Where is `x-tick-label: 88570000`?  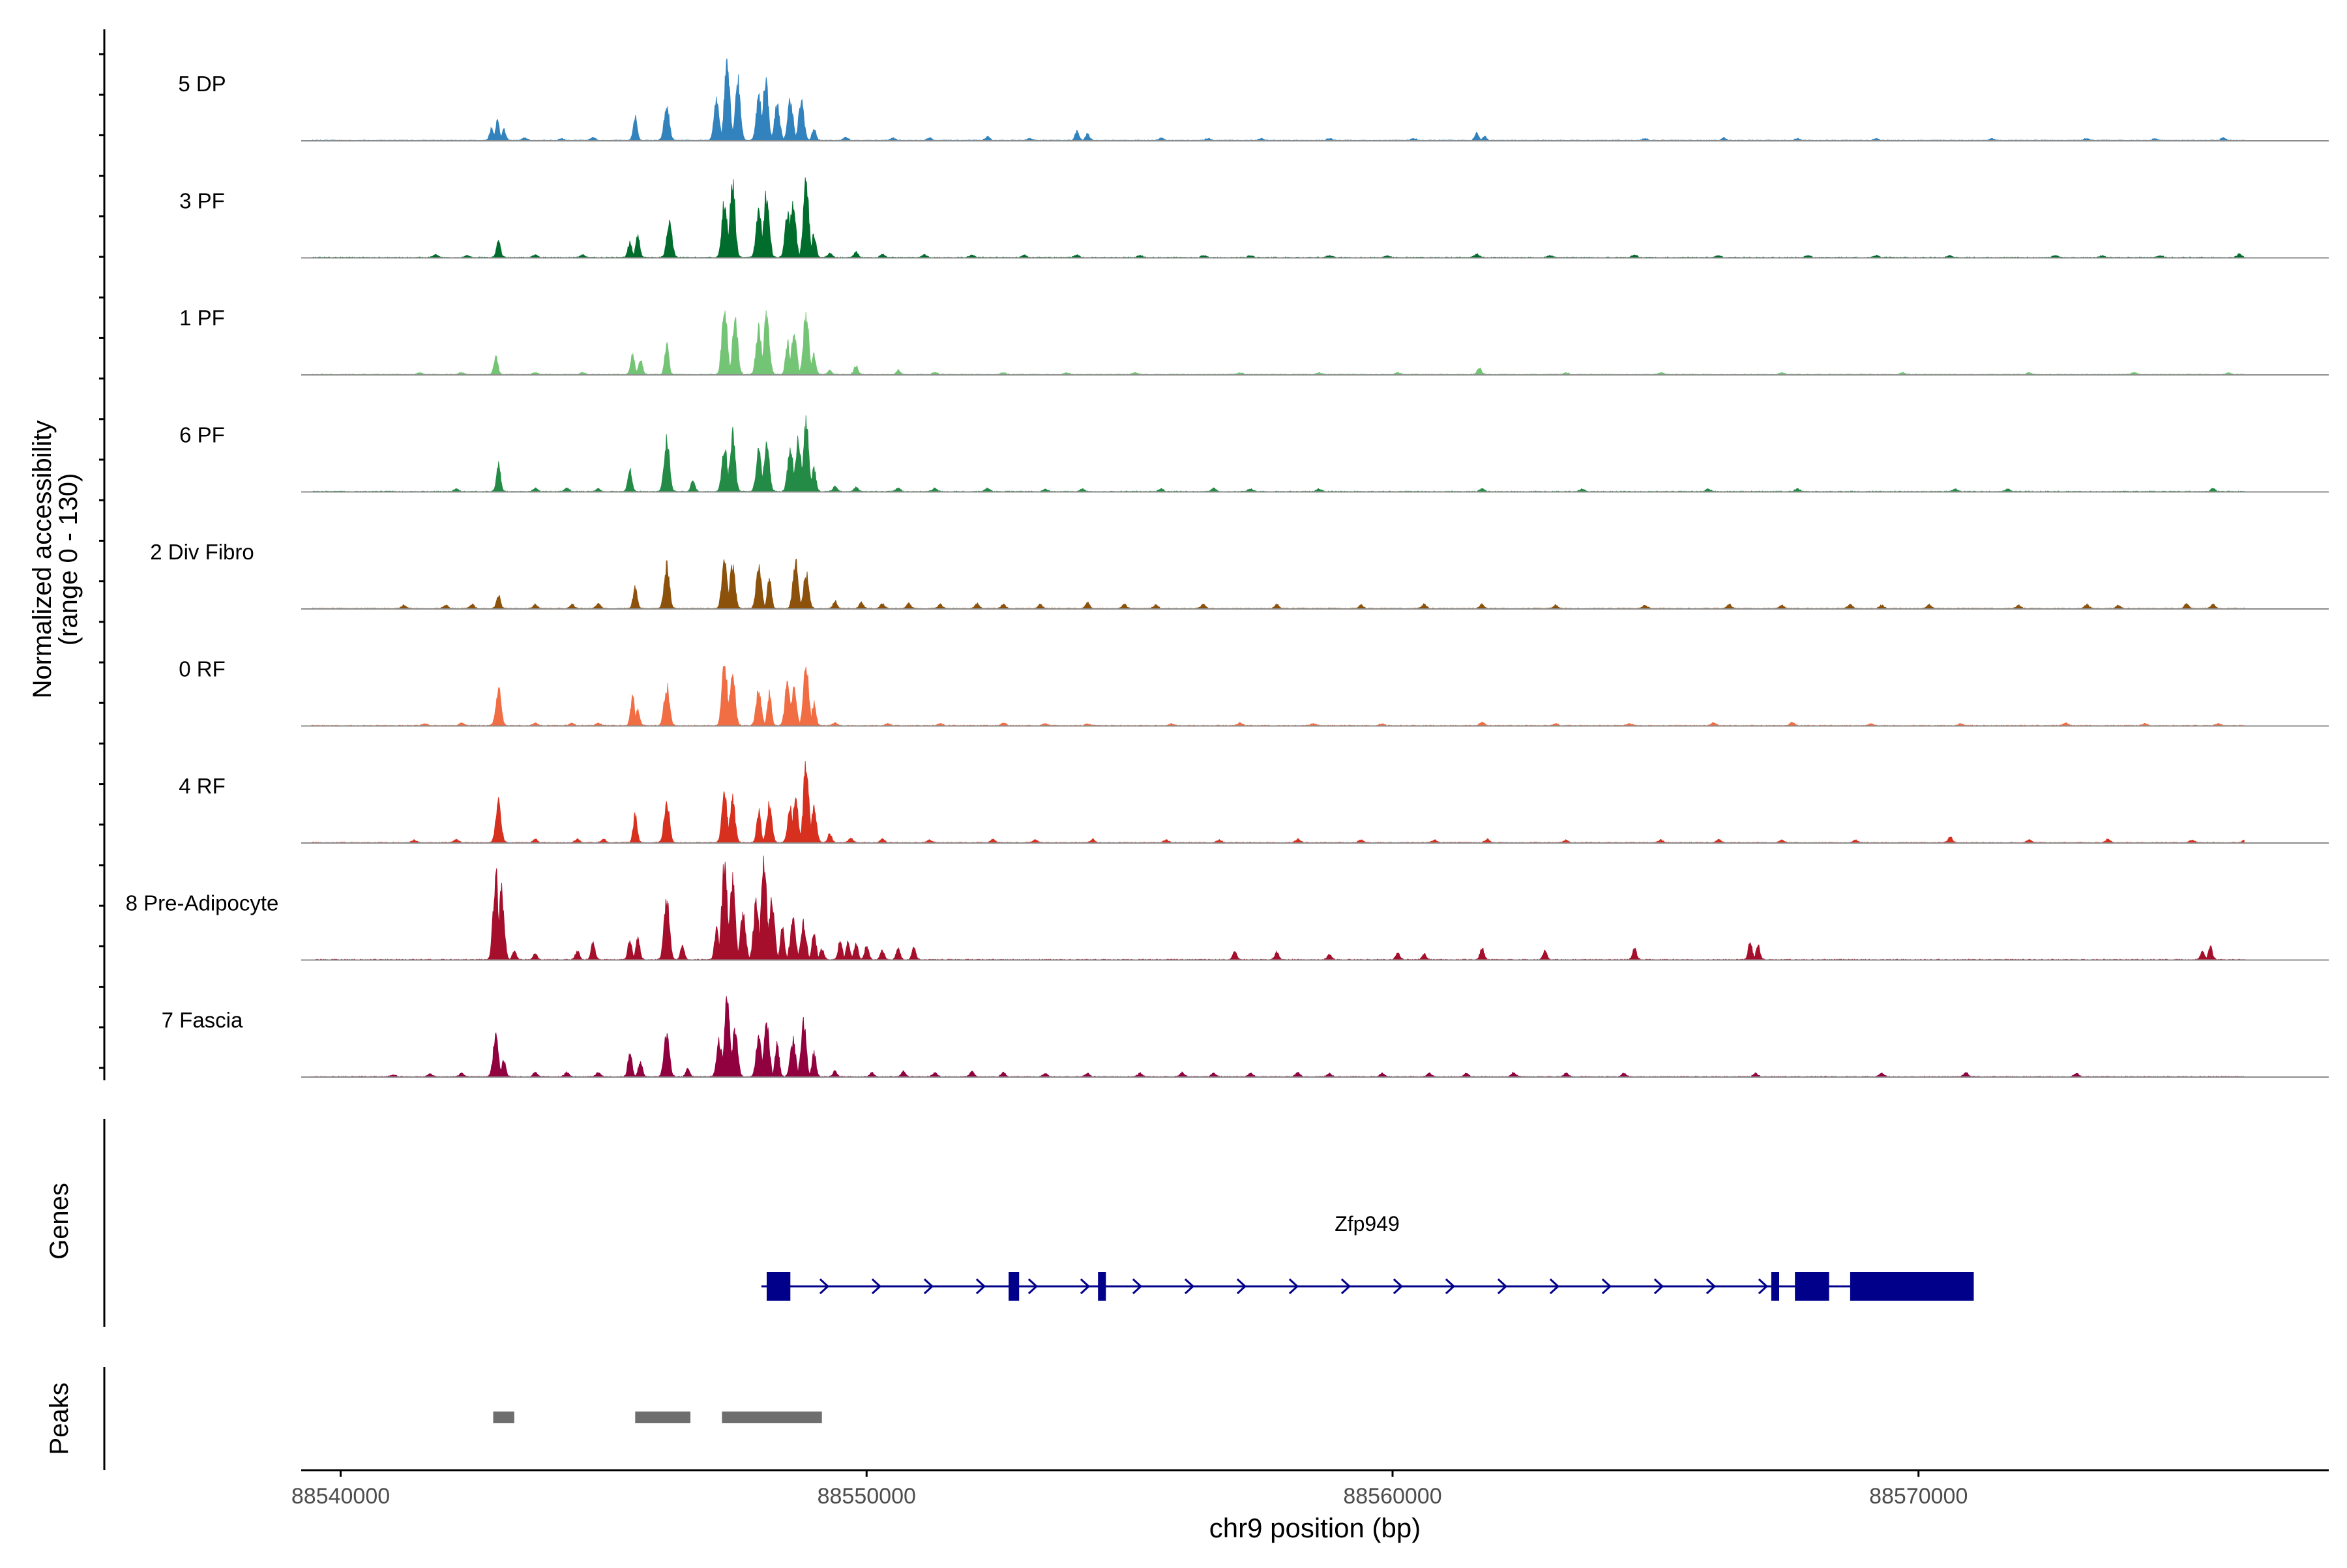 x-tick-label: 88570000 is located at coordinates (1918, 1497).